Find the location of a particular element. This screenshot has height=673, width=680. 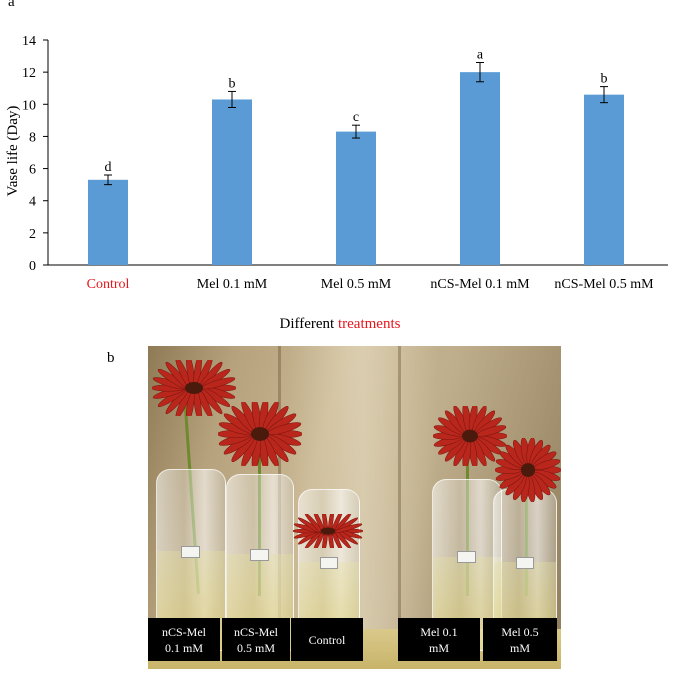

caption-ncs-mel-0-5: nCS-Mel 0.5 mM is located at coordinates (256, 639).